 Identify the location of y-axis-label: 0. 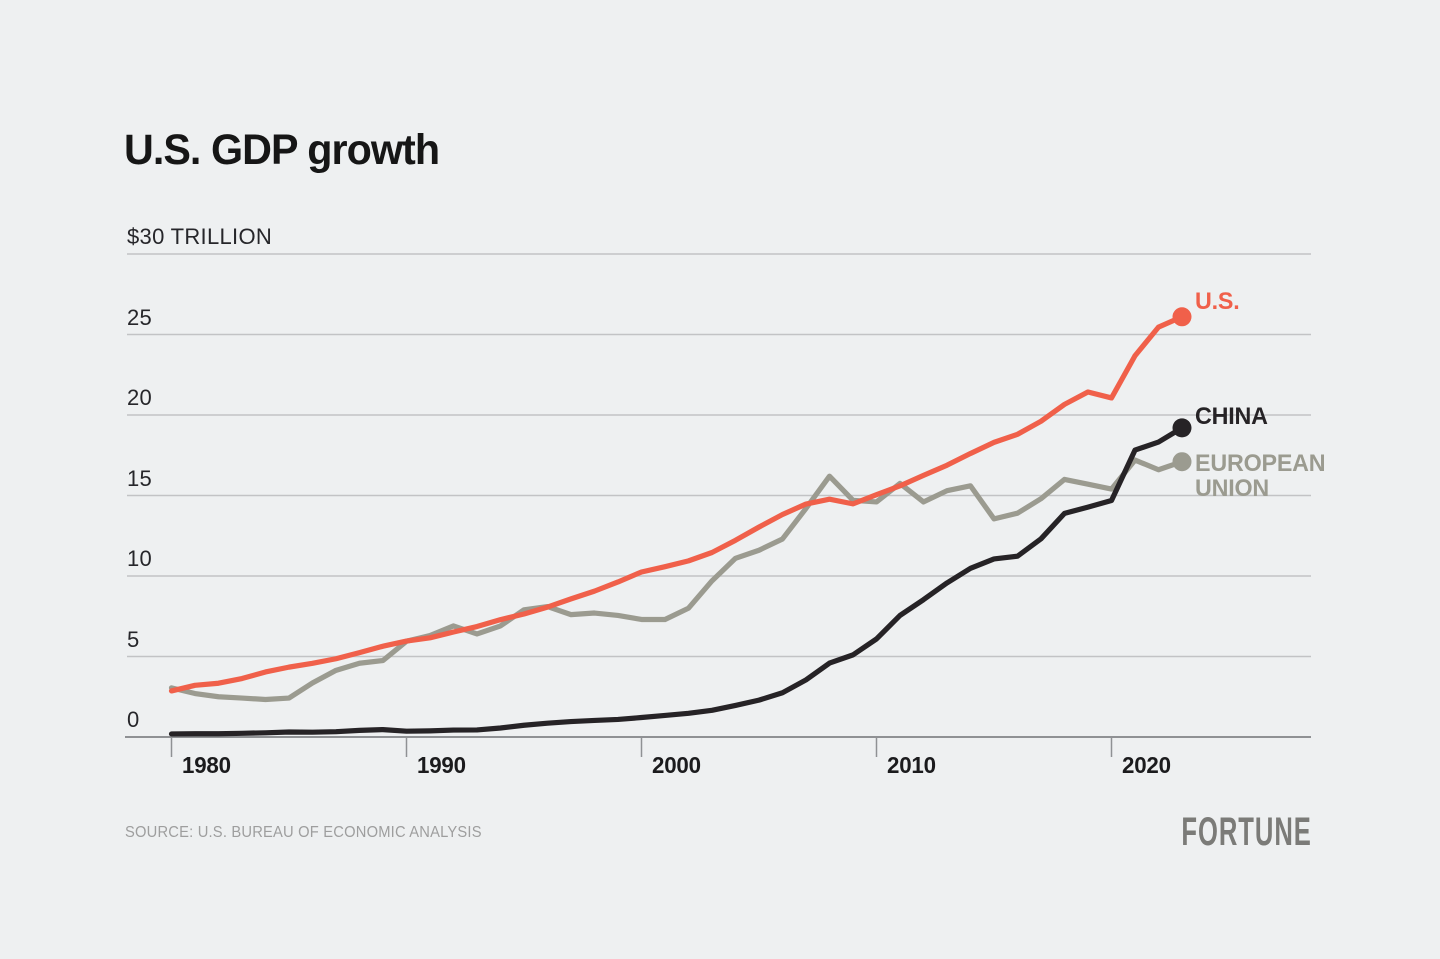
(133, 719).